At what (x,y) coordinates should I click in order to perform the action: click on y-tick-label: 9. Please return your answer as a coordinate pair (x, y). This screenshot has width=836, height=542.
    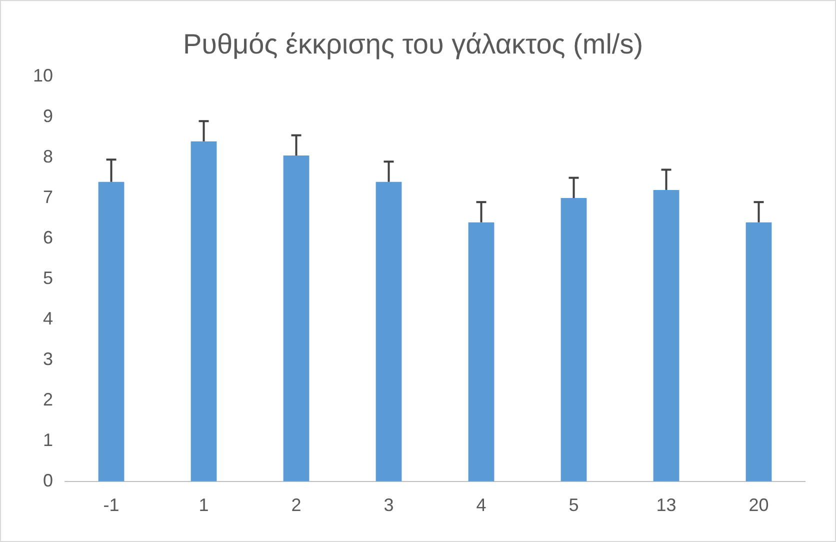
    Looking at the image, I should click on (48, 116).